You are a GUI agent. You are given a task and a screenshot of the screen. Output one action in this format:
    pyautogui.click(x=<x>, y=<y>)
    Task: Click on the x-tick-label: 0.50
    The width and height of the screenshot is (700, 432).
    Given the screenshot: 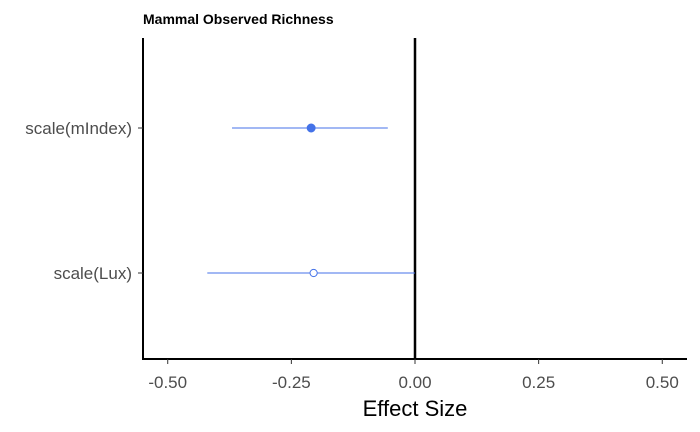 What is the action you would take?
    pyautogui.click(x=662, y=382)
    